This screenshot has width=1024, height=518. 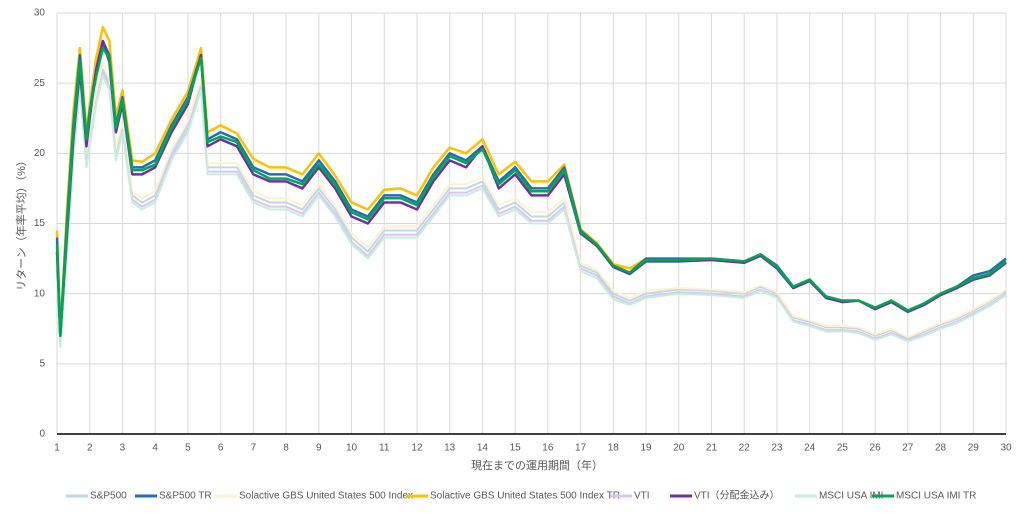 I want to click on legend-label: Solactive GBS United States 500 Index, so click(x=326, y=496).